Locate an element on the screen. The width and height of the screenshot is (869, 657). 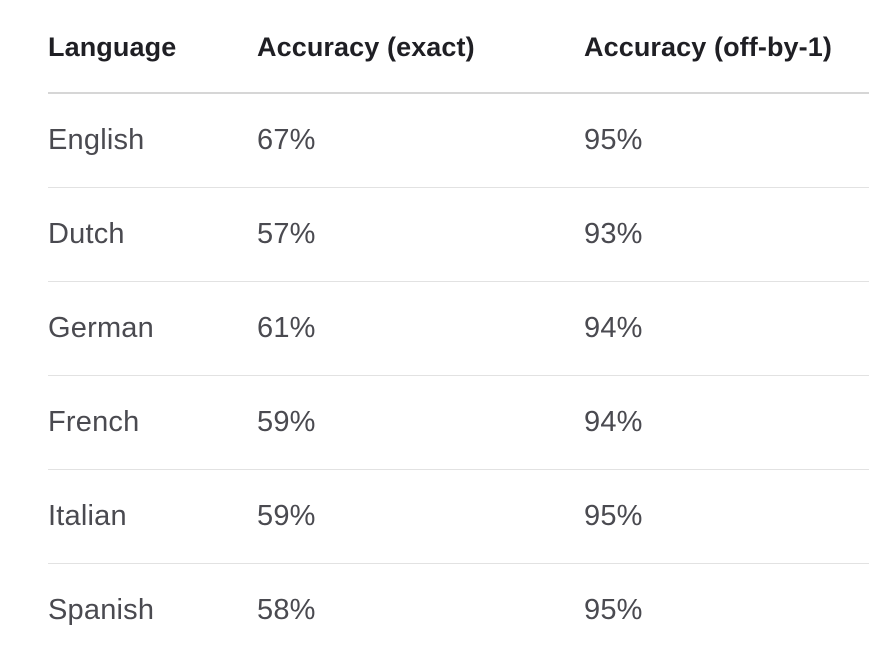
language-cell: Italian is located at coordinates (152, 517).